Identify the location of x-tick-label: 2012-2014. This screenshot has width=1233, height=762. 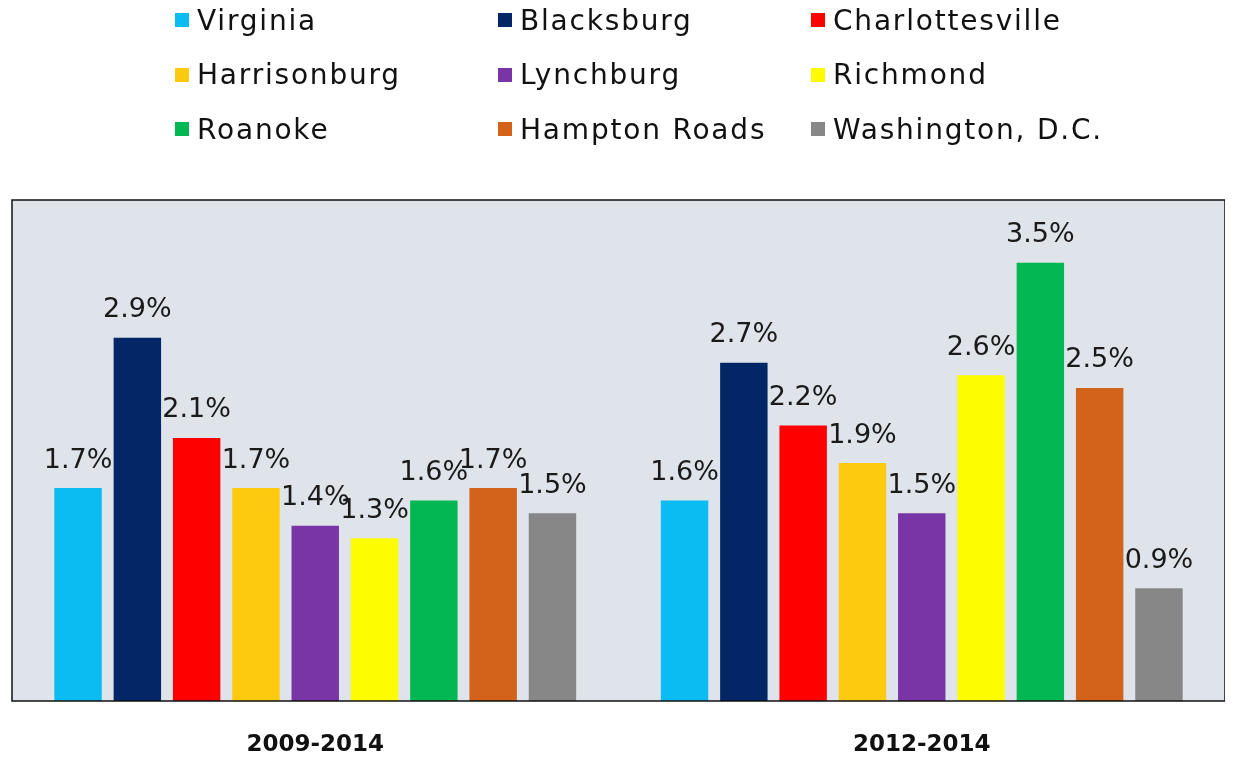
(921, 742).